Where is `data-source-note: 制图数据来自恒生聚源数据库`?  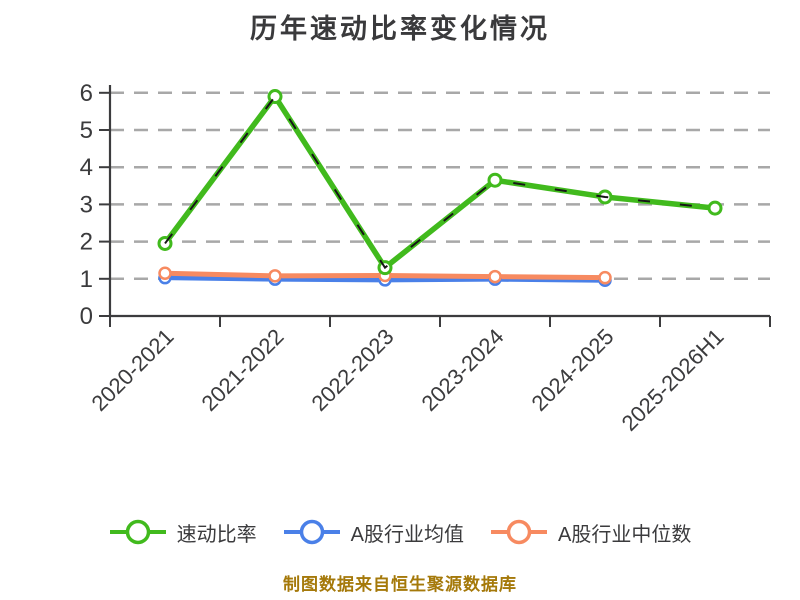 data-source-note: 制图数据来自恒生聚源数据库 is located at coordinates (400, 584).